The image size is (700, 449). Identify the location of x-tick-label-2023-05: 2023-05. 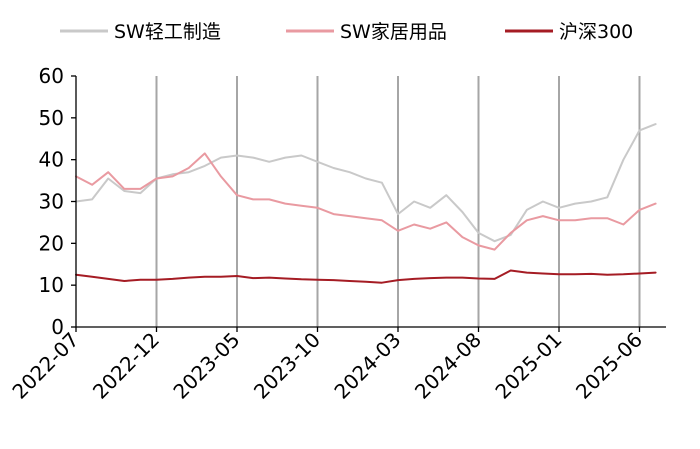
(206, 366).